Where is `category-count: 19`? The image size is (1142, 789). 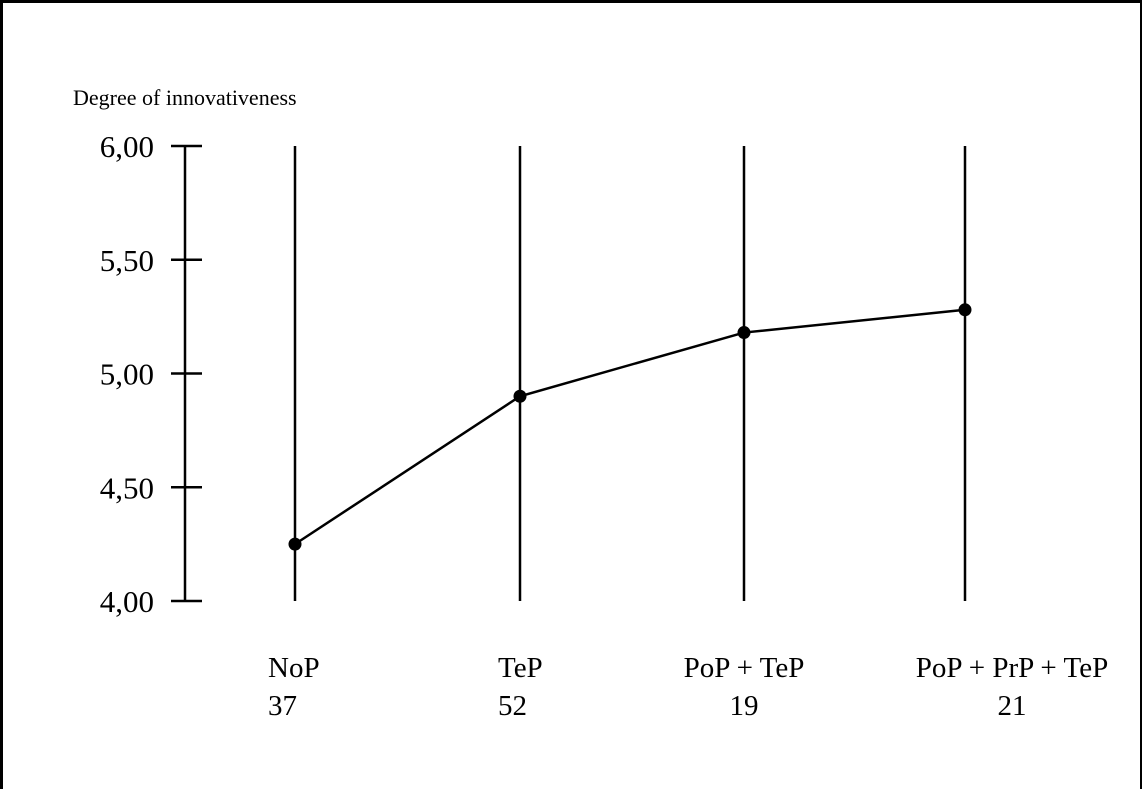 category-count: 19 is located at coordinates (744, 706).